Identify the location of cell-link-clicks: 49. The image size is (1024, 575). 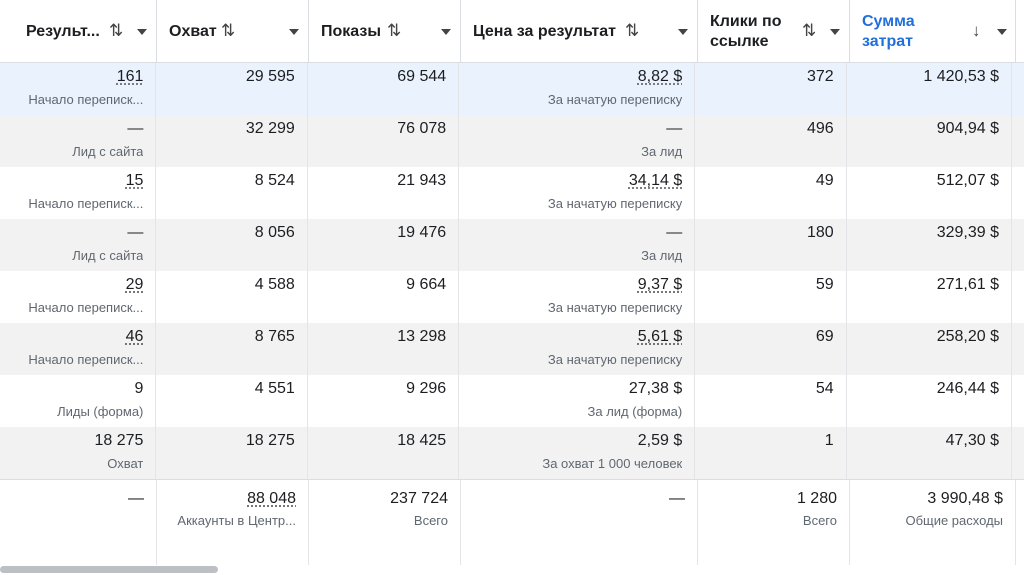
(771, 193).